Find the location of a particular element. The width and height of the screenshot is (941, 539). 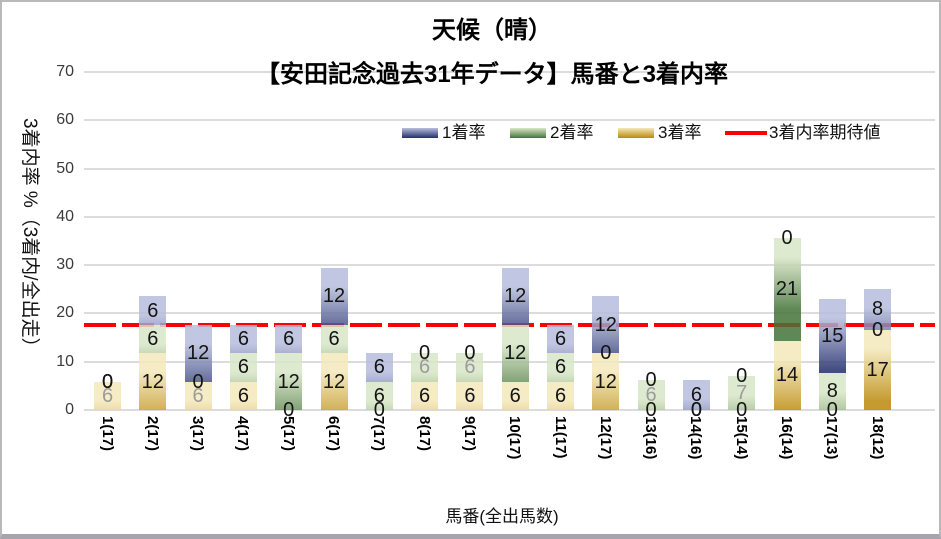

x-category-label: 8(17) is located at coordinates (424, 434).